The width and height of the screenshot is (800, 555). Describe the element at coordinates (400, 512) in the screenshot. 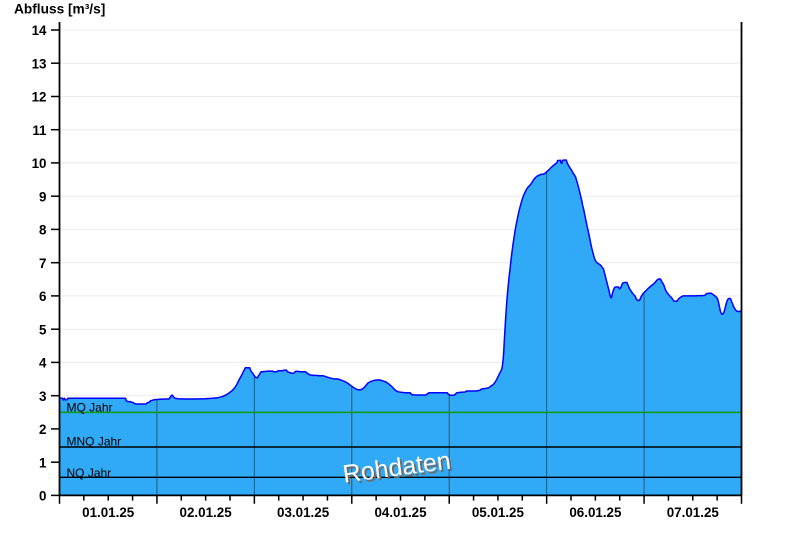

I see `svg-text: 04.01.25` at that location.